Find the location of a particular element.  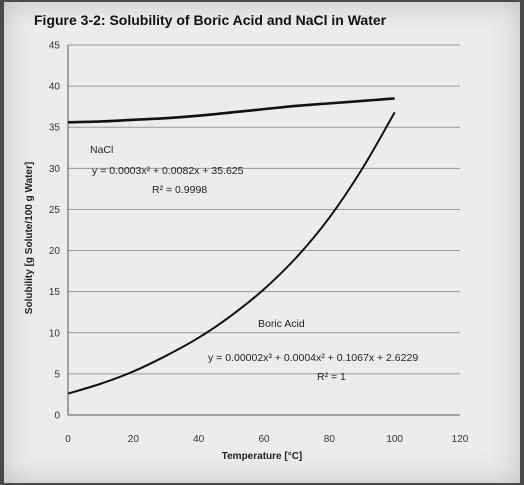

y-tick-label: 20 is located at coordinates (55, 251).